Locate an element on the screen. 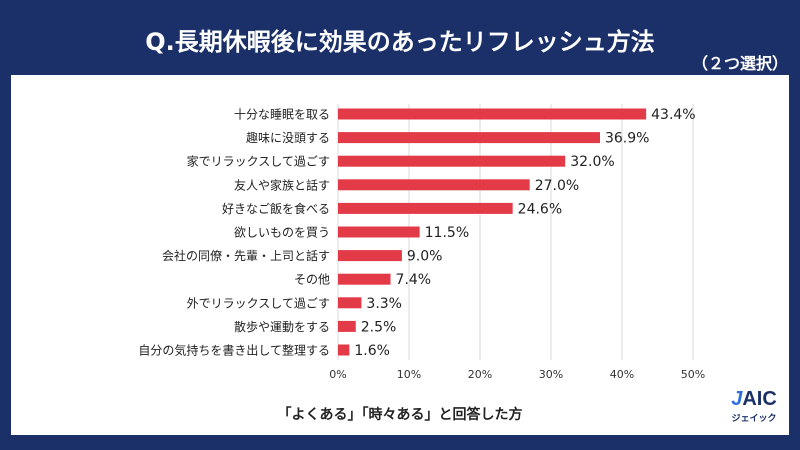  category-label: 友人や家族と話す is located at coordinates (282, 184).